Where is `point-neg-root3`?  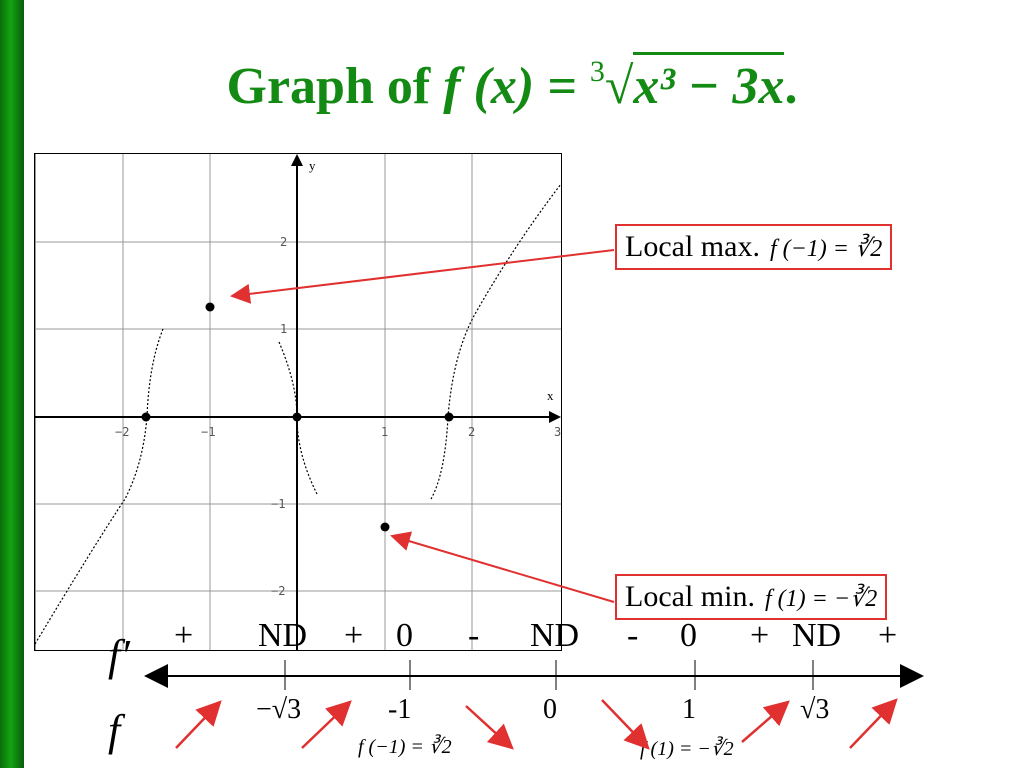 point-neg-root3 is located at coordinates (146, 417).